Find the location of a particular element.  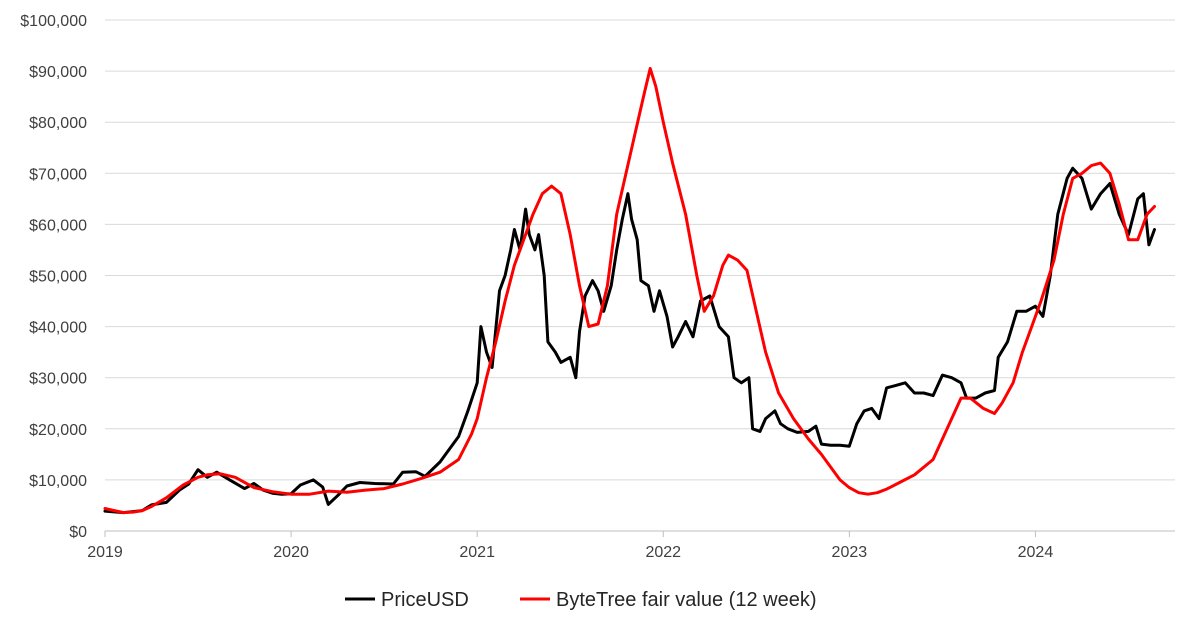

y-tick-label: $50,000 is located at coordinates (58, 277).